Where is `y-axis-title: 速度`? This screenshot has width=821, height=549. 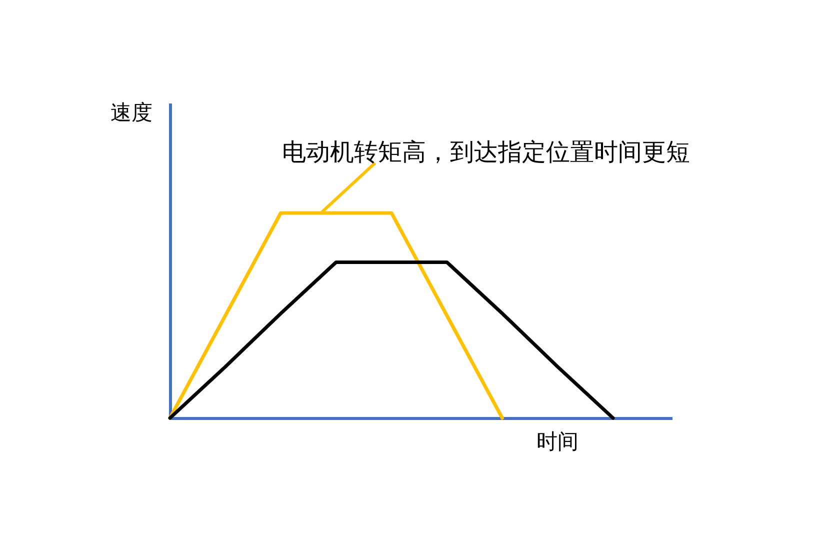 y-axis-title: 速度 is located at coordinates (131, 112).